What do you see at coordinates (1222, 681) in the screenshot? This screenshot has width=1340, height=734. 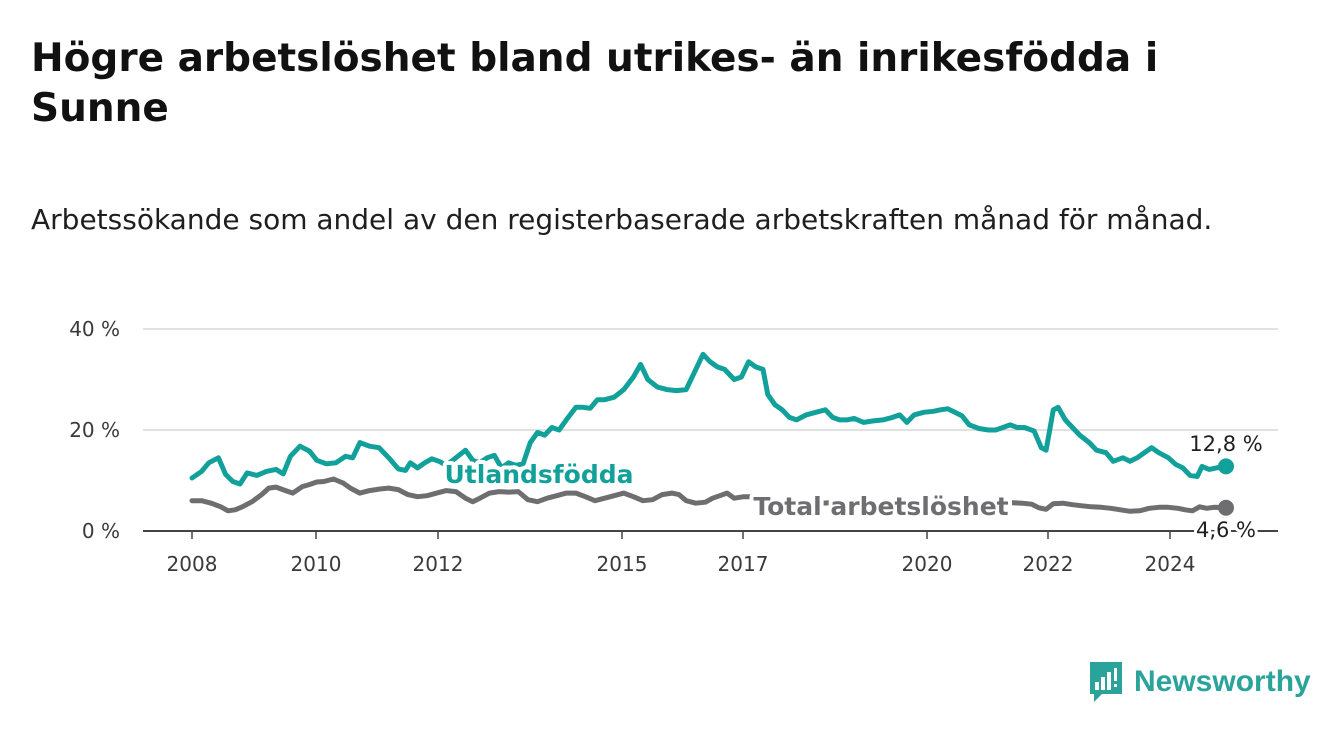 I see `brand-name: Newsworthy` at bounding box center [1222, 681].